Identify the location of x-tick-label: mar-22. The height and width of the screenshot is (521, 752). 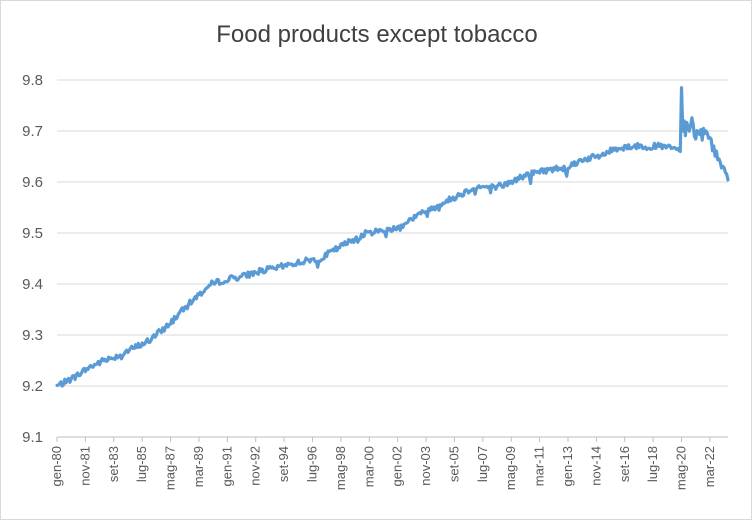
(709, 466).